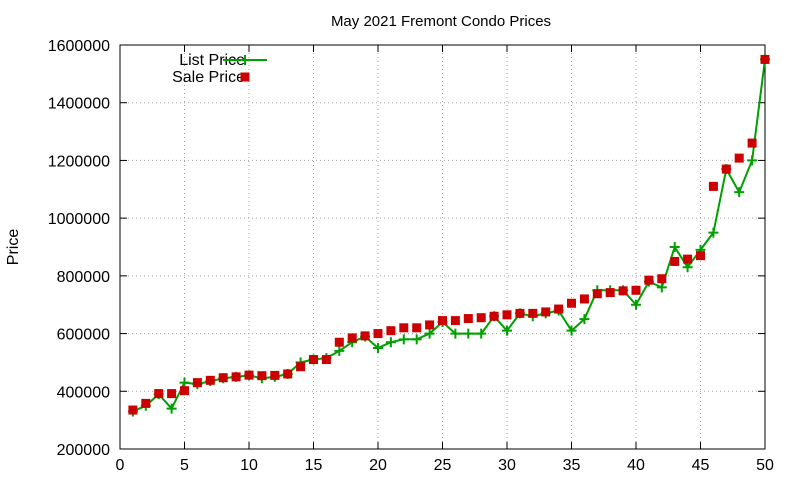  I want to click on y-tick-label: 1400000, so click(79, 104).